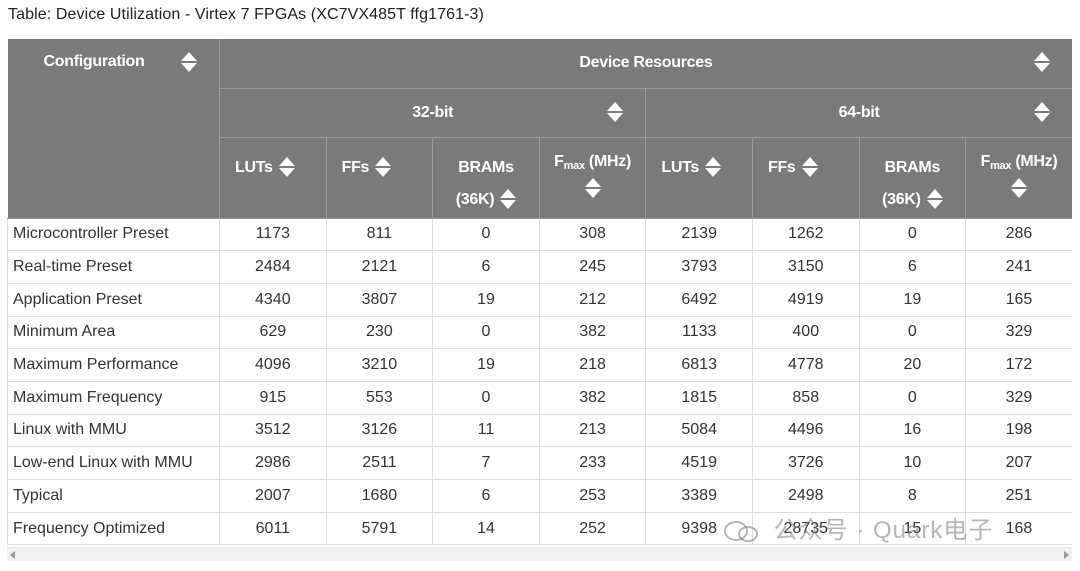 This screenshot has height=571, width=1080. What do you see at coordinates (806, 463) in the screenshot?
I see `cell-ffs-64: 3726` at bounding box center [806, 463].